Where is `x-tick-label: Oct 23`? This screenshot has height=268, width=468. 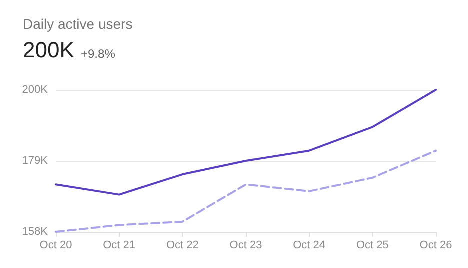
x-tick-label: Oct 23 is located at coordinates (246, 246).